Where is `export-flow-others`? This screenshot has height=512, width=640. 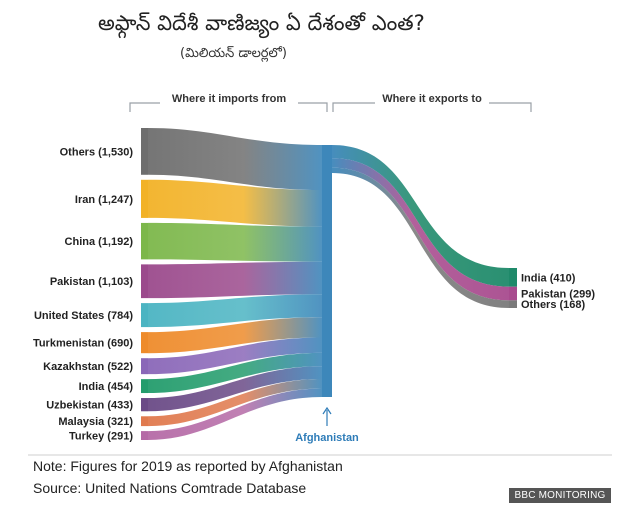
export-flow-others is located at coordinates (420, 237).